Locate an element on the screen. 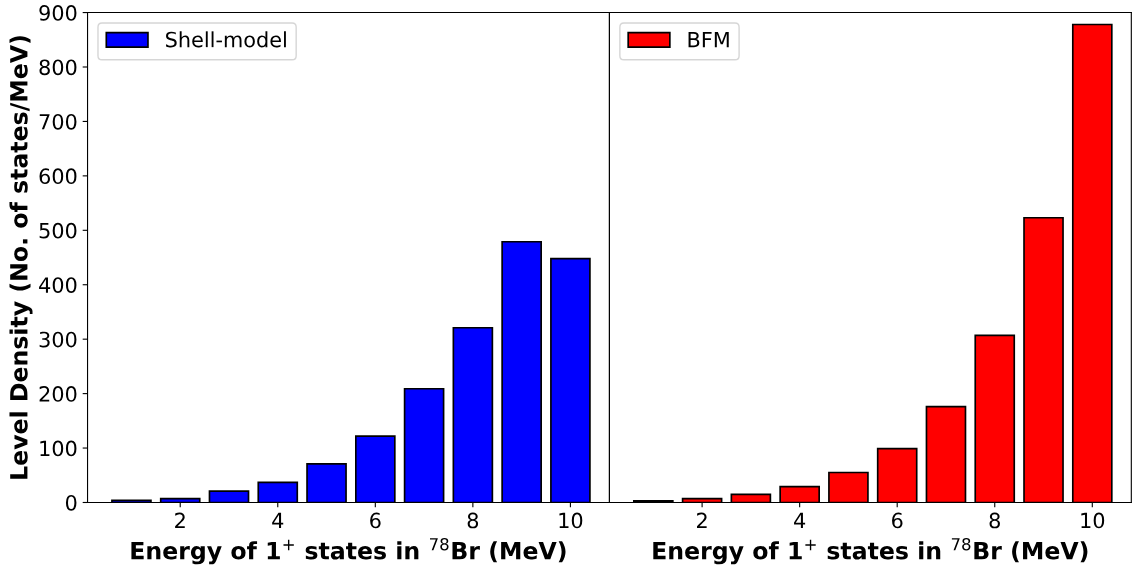 This screenshot has width=1137, height=571. y-tick-label: 800 is located at coordinates (58, 67).